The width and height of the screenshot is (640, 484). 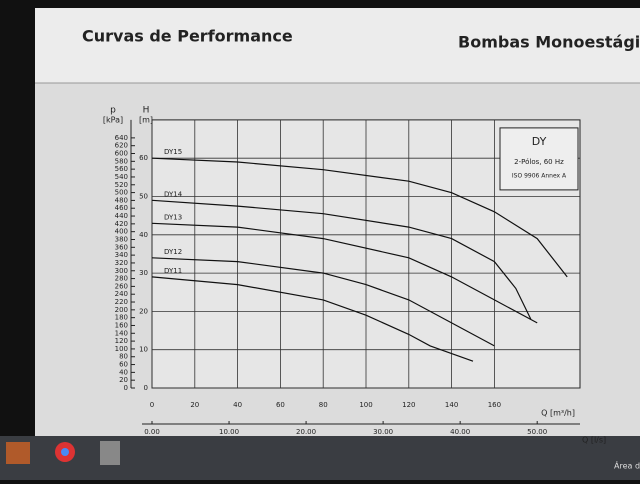 What do you see at coordinates (121, 154) in the screenshot?
I see `y2-tick-label: 600` at bounding box center [121, 154].